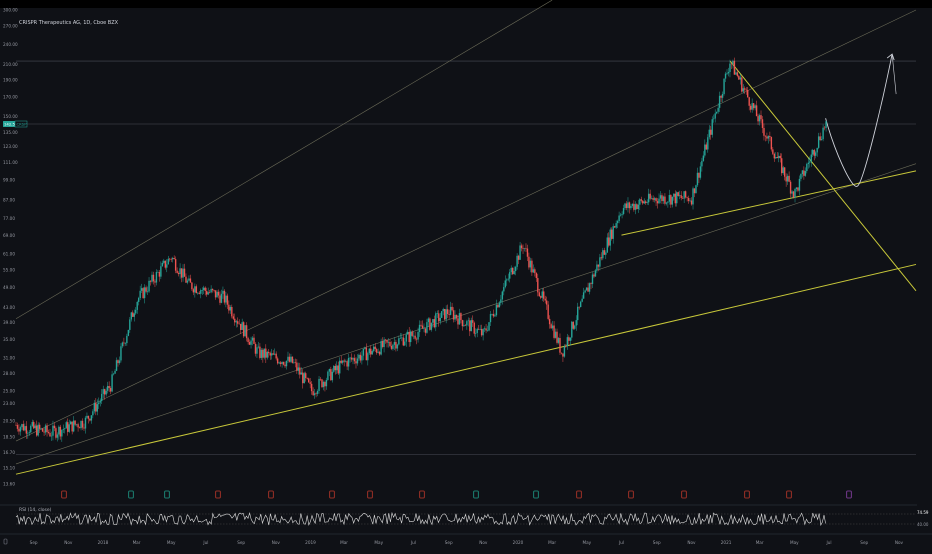 Image resolution: width=932 pixels, height=554 pixels. I want to click on x-tick-label: May, so click(586, 542).